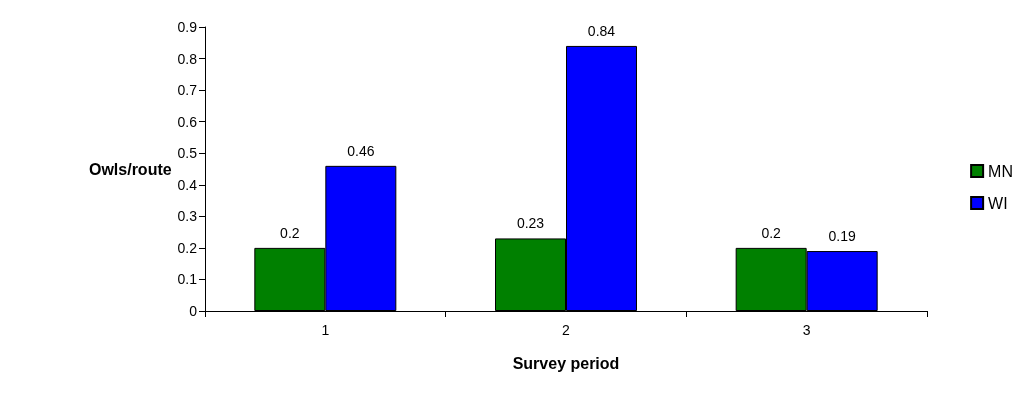  Describe the element at coordinates (187, 184) in the screenshot. I see `y-tick-label: 0.4` at that location.